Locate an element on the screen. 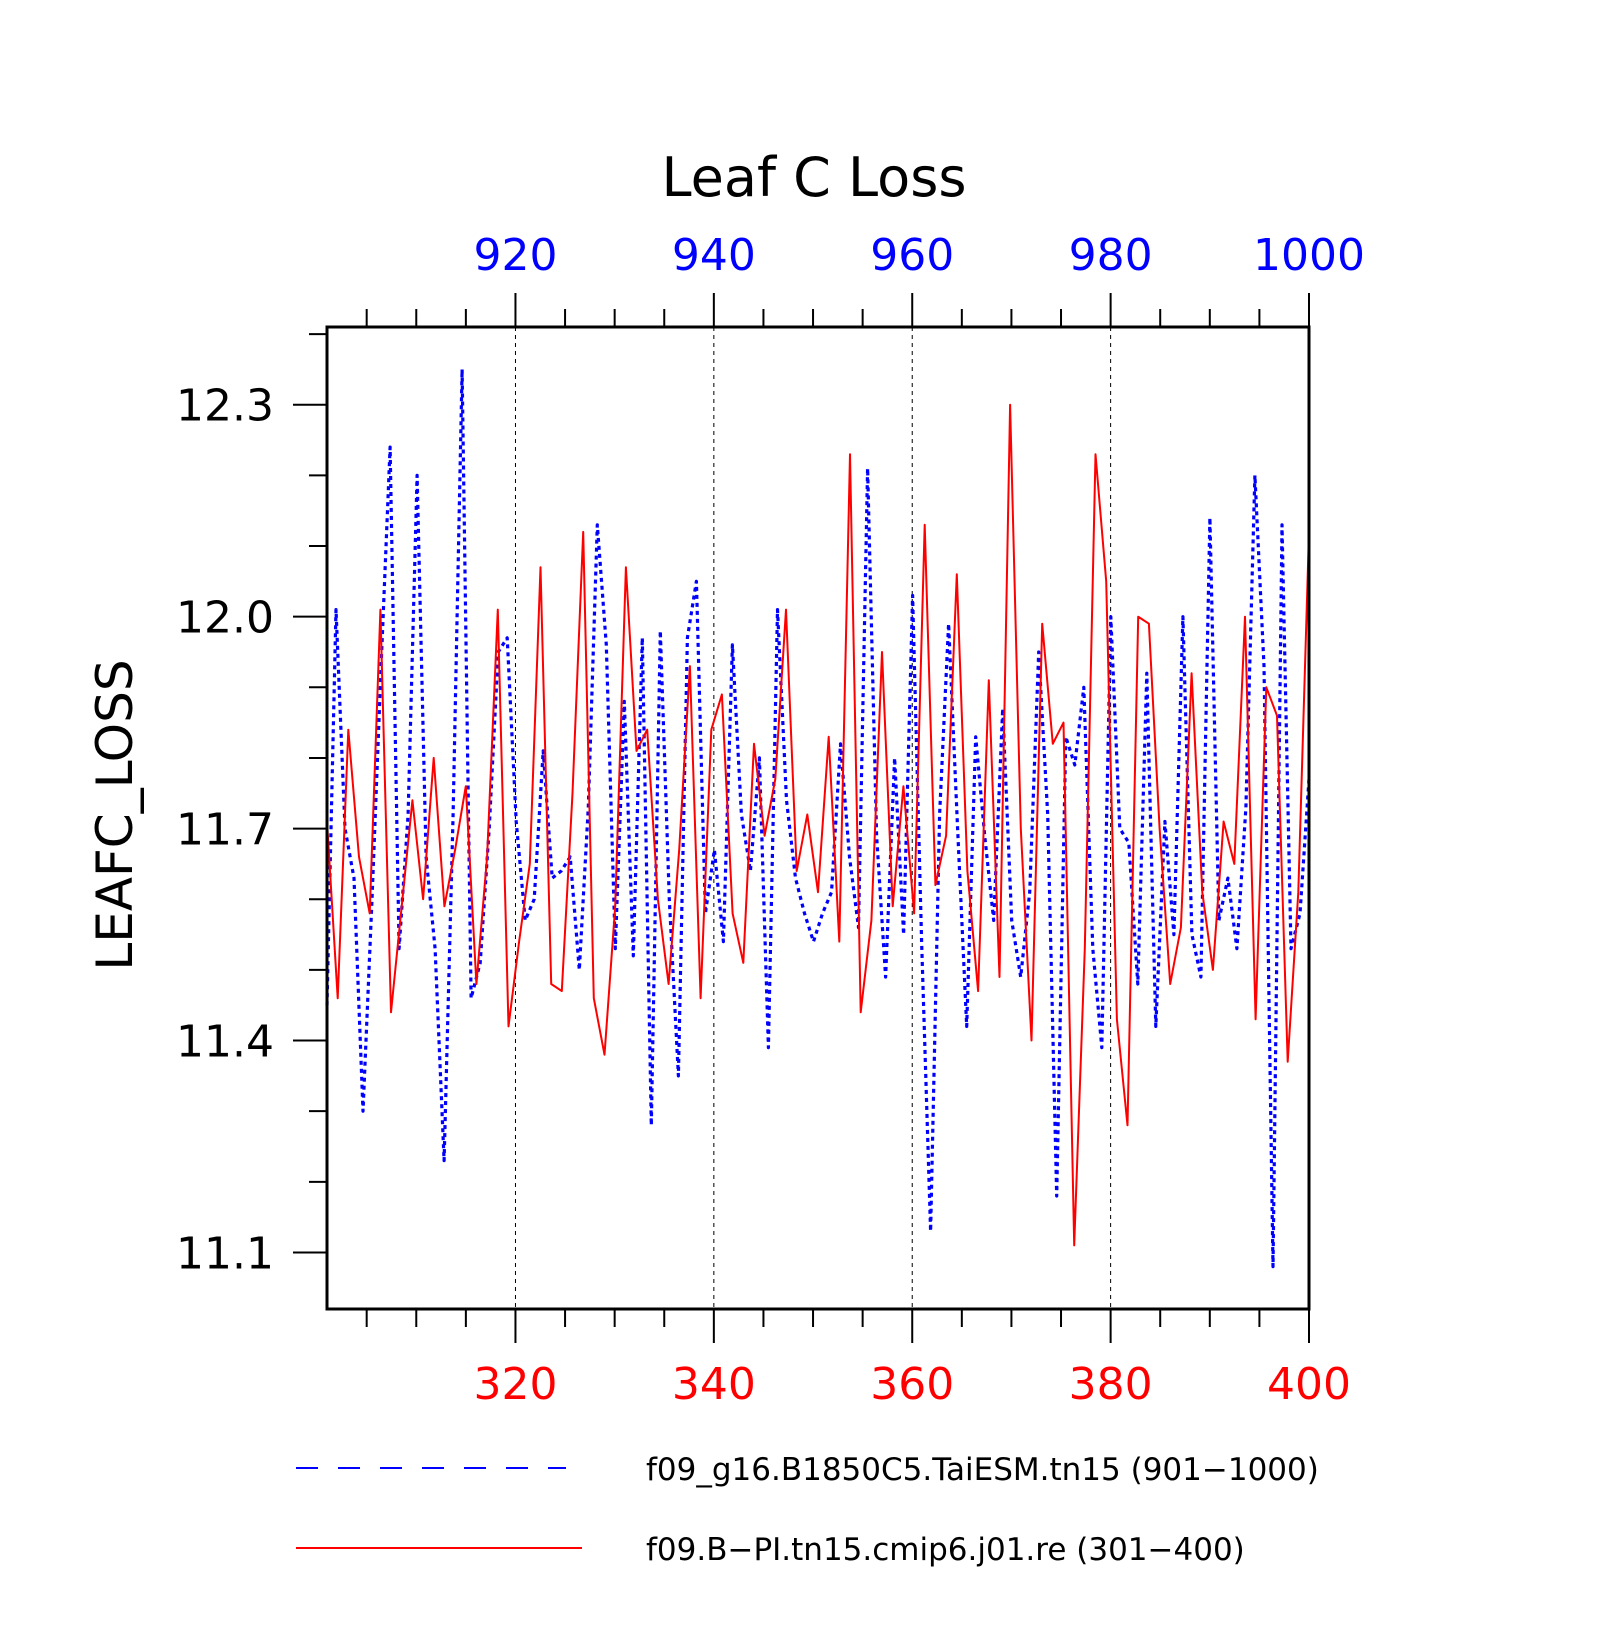 This screenshot has width=1620, height=1625. y-tick-label-3: 12.0 is located at coordinates (225, 618).